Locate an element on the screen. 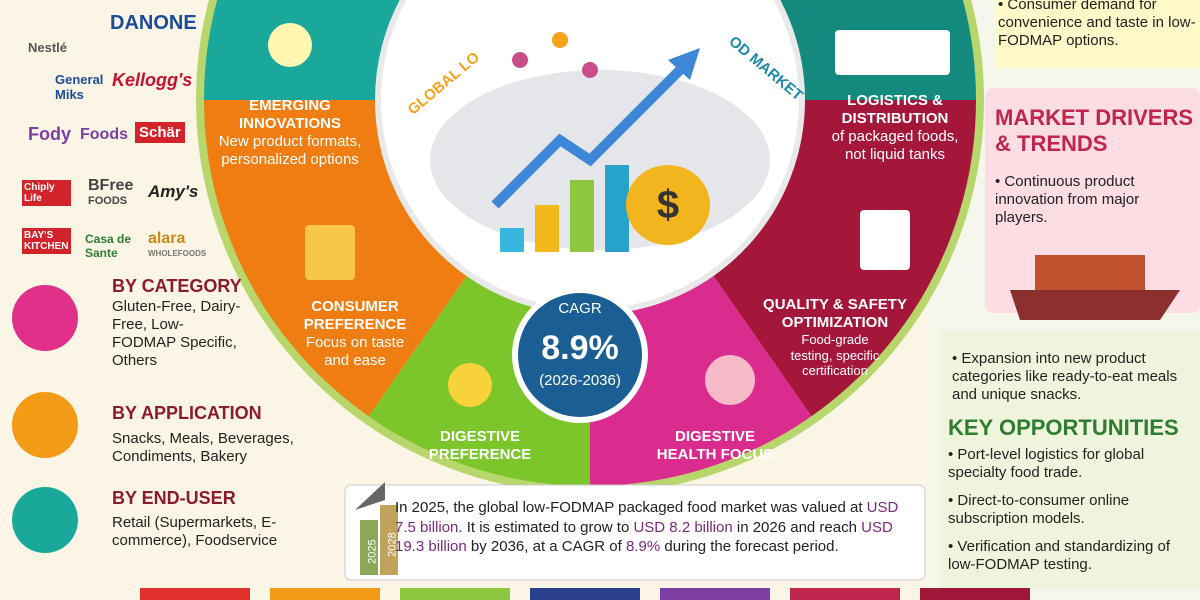 This screenshot has height=600, width=1200. logo: alara is located at coordinates (167, 238).